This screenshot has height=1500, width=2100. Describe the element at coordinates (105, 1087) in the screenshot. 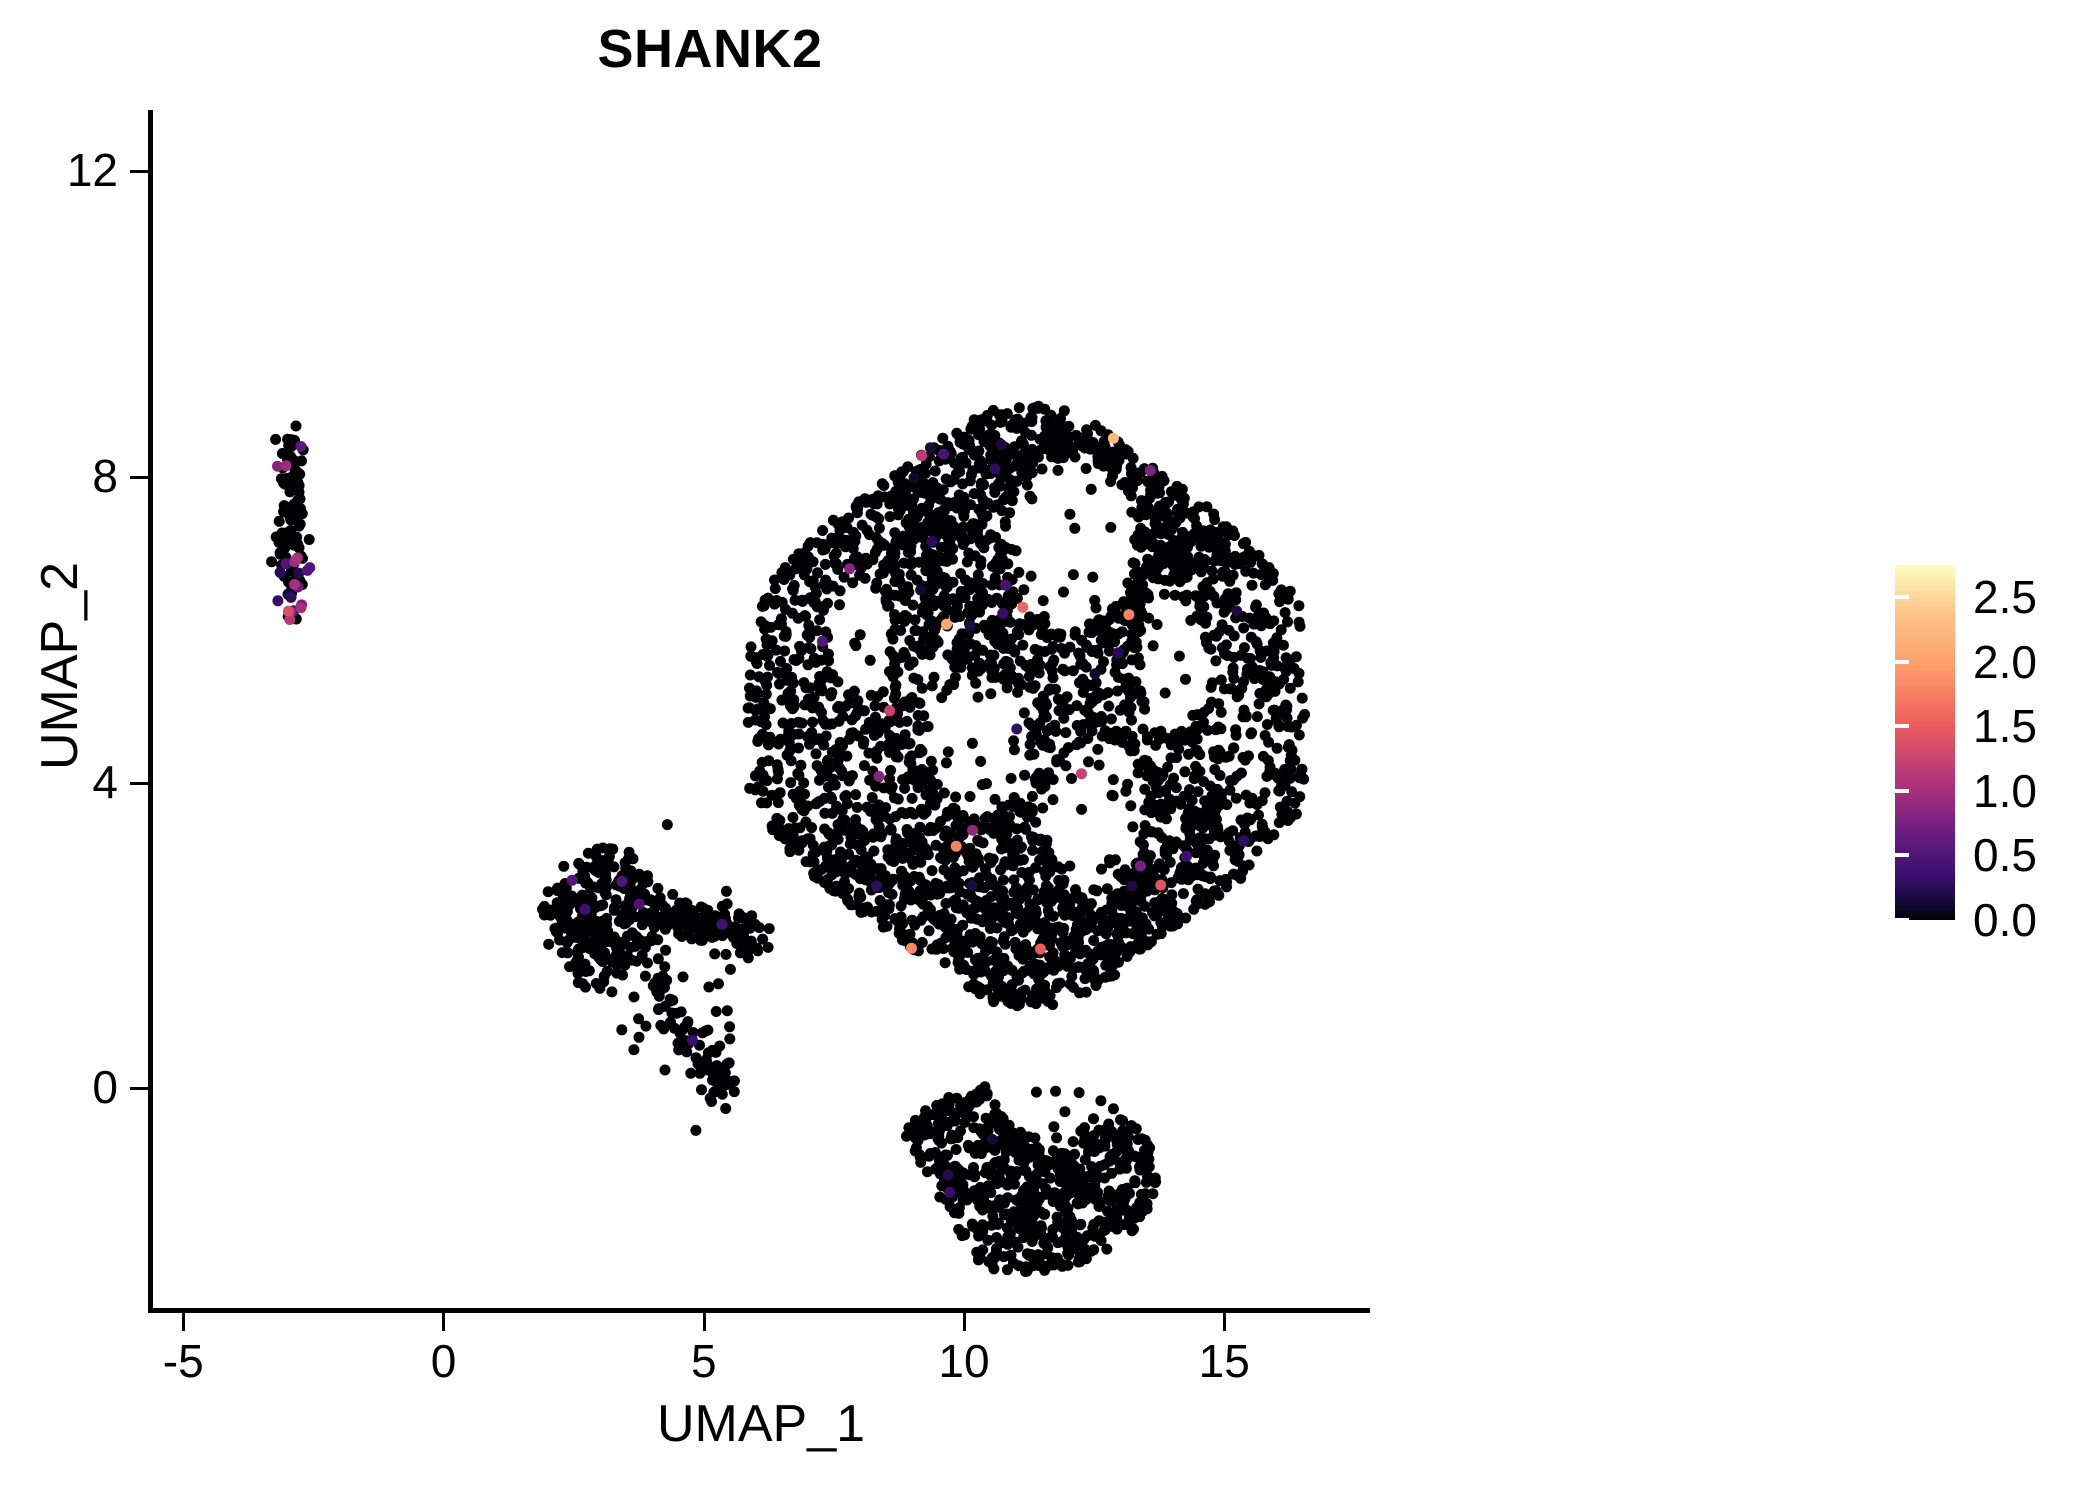

I see `y-tick-label: 0` at that location.